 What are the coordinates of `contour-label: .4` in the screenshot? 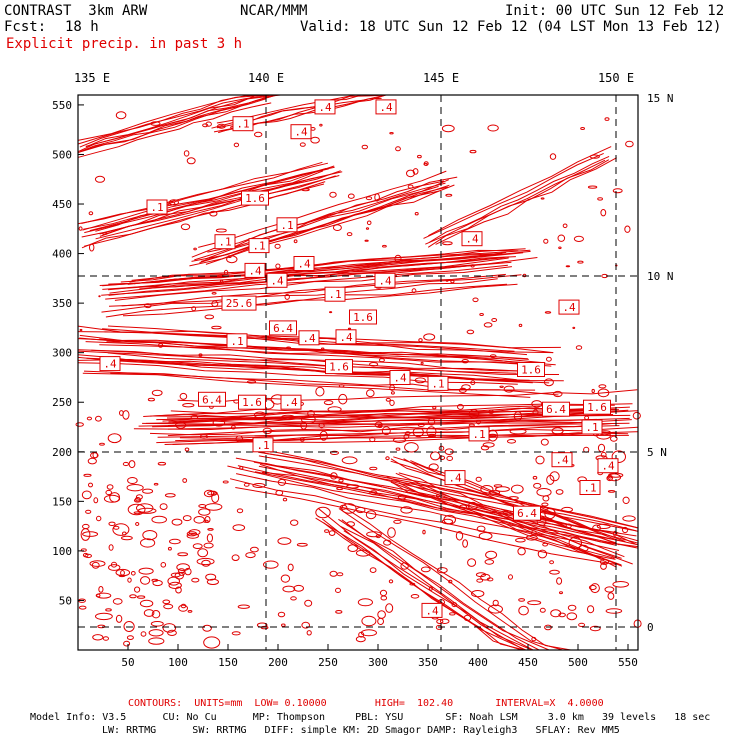 It's located at (472, 239).